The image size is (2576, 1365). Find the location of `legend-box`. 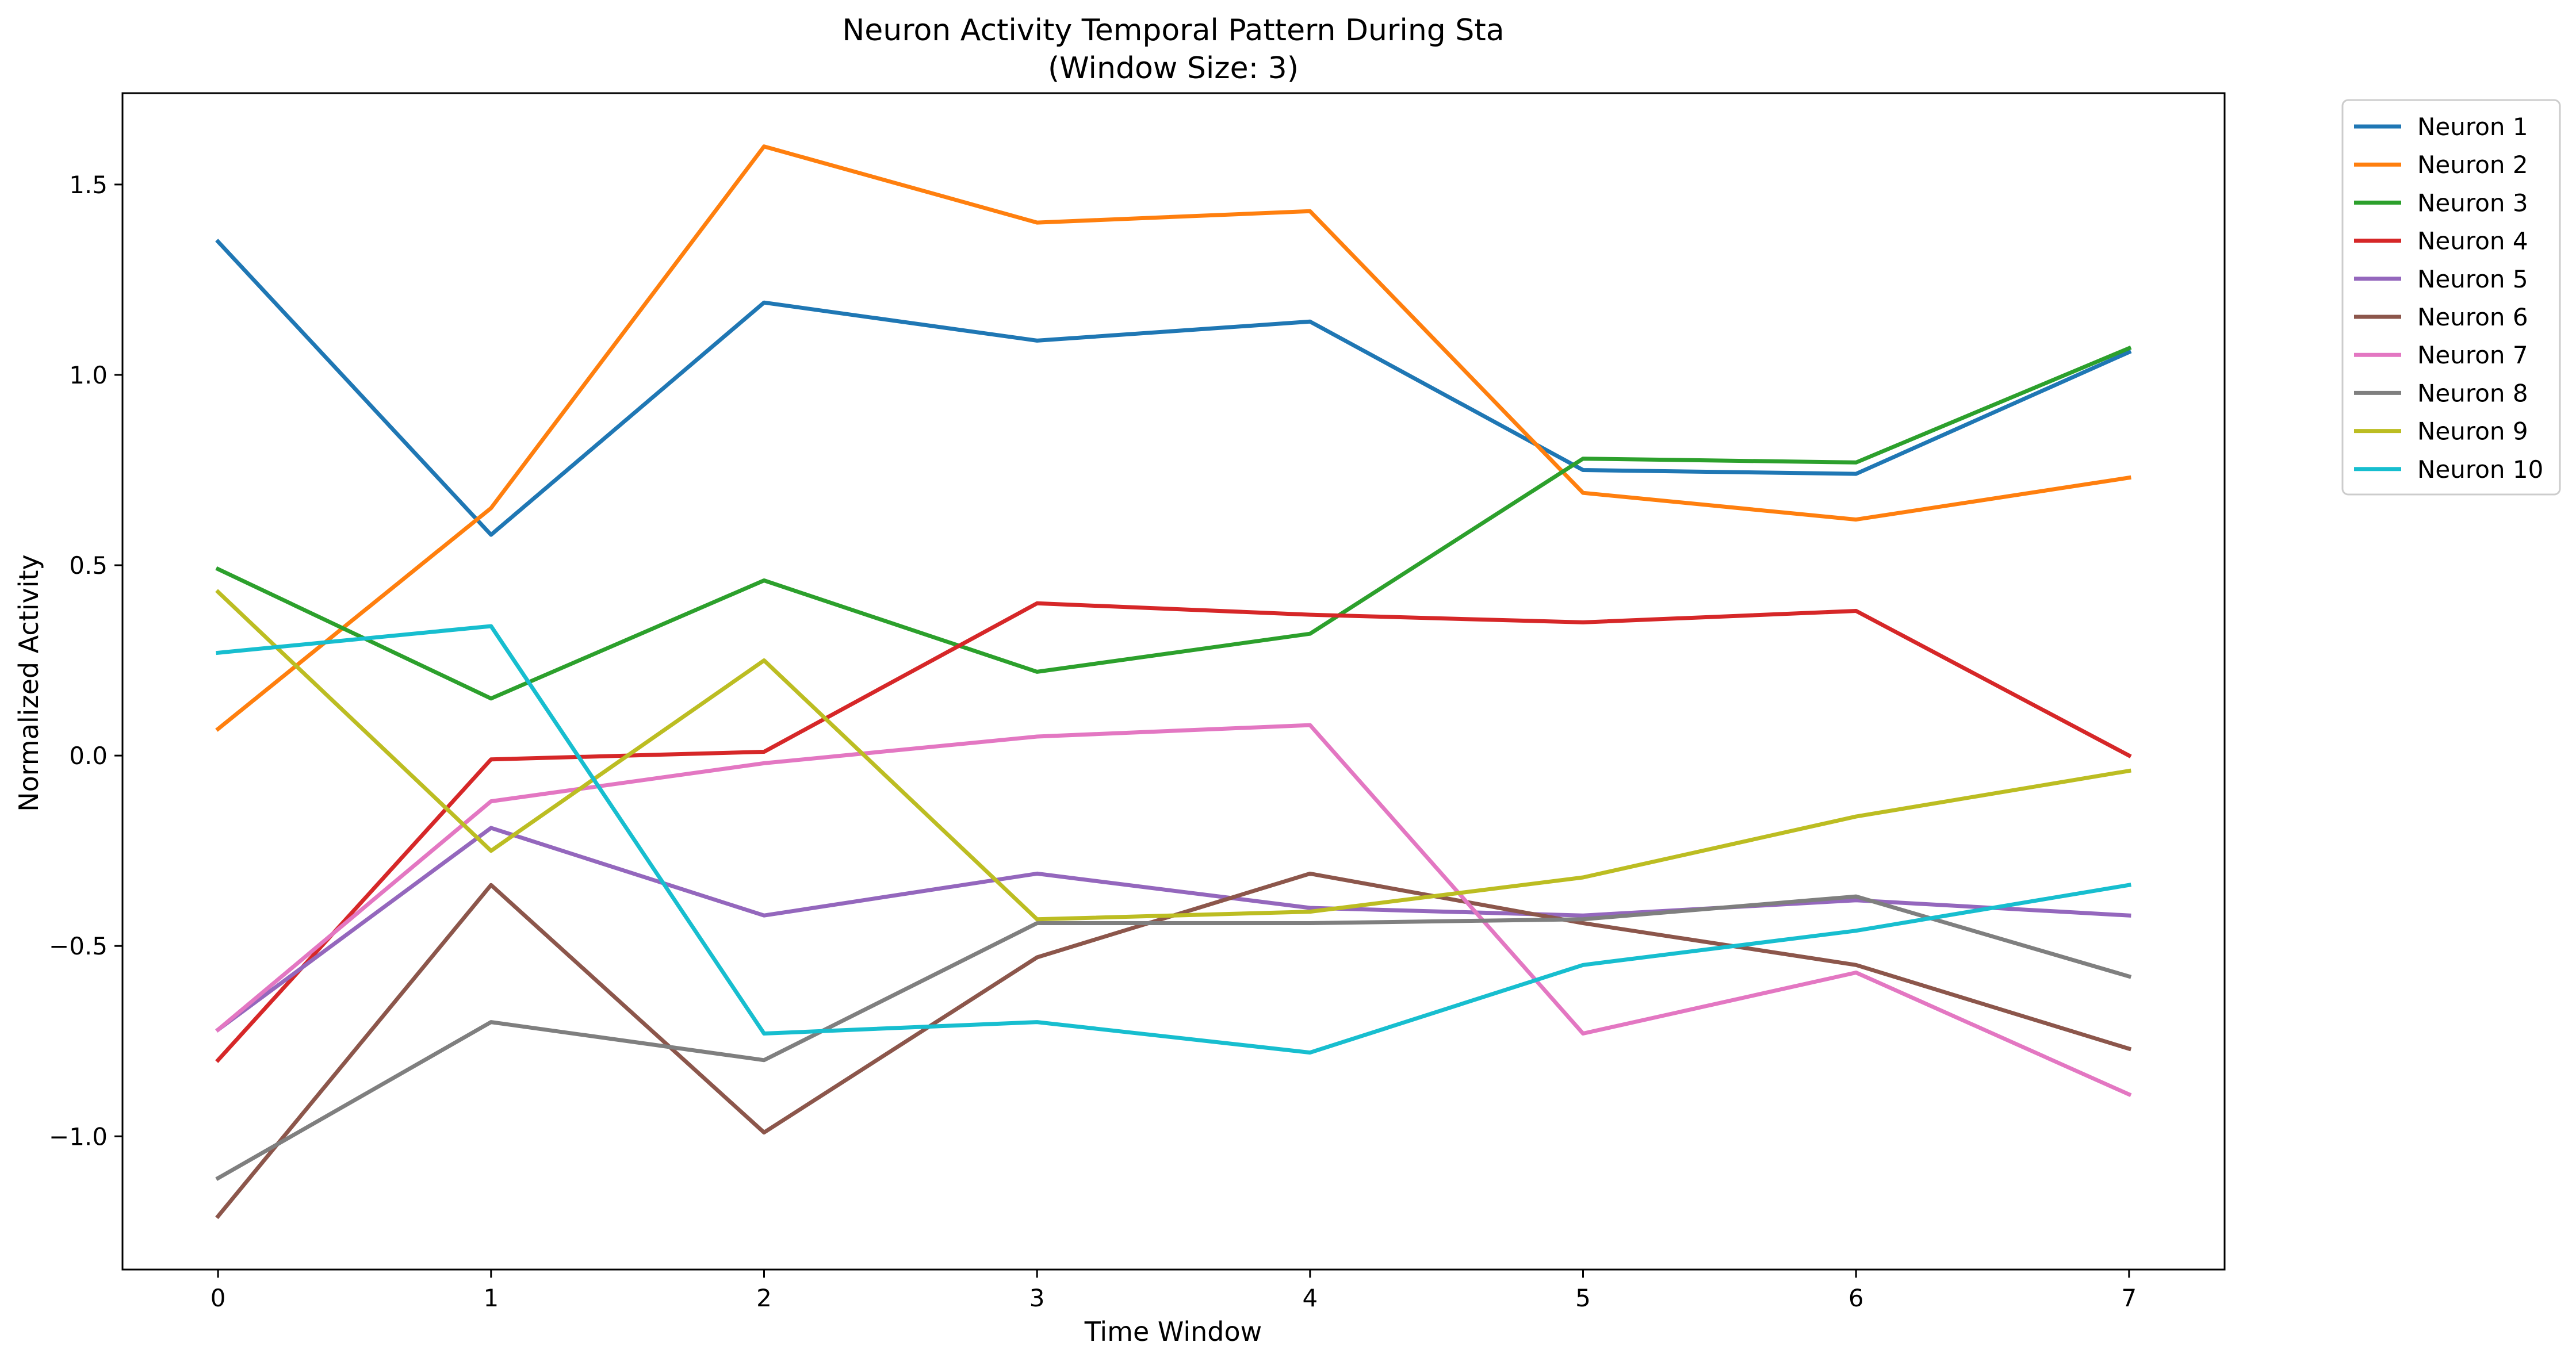

legend-box is located at coordinates (2451, 298).